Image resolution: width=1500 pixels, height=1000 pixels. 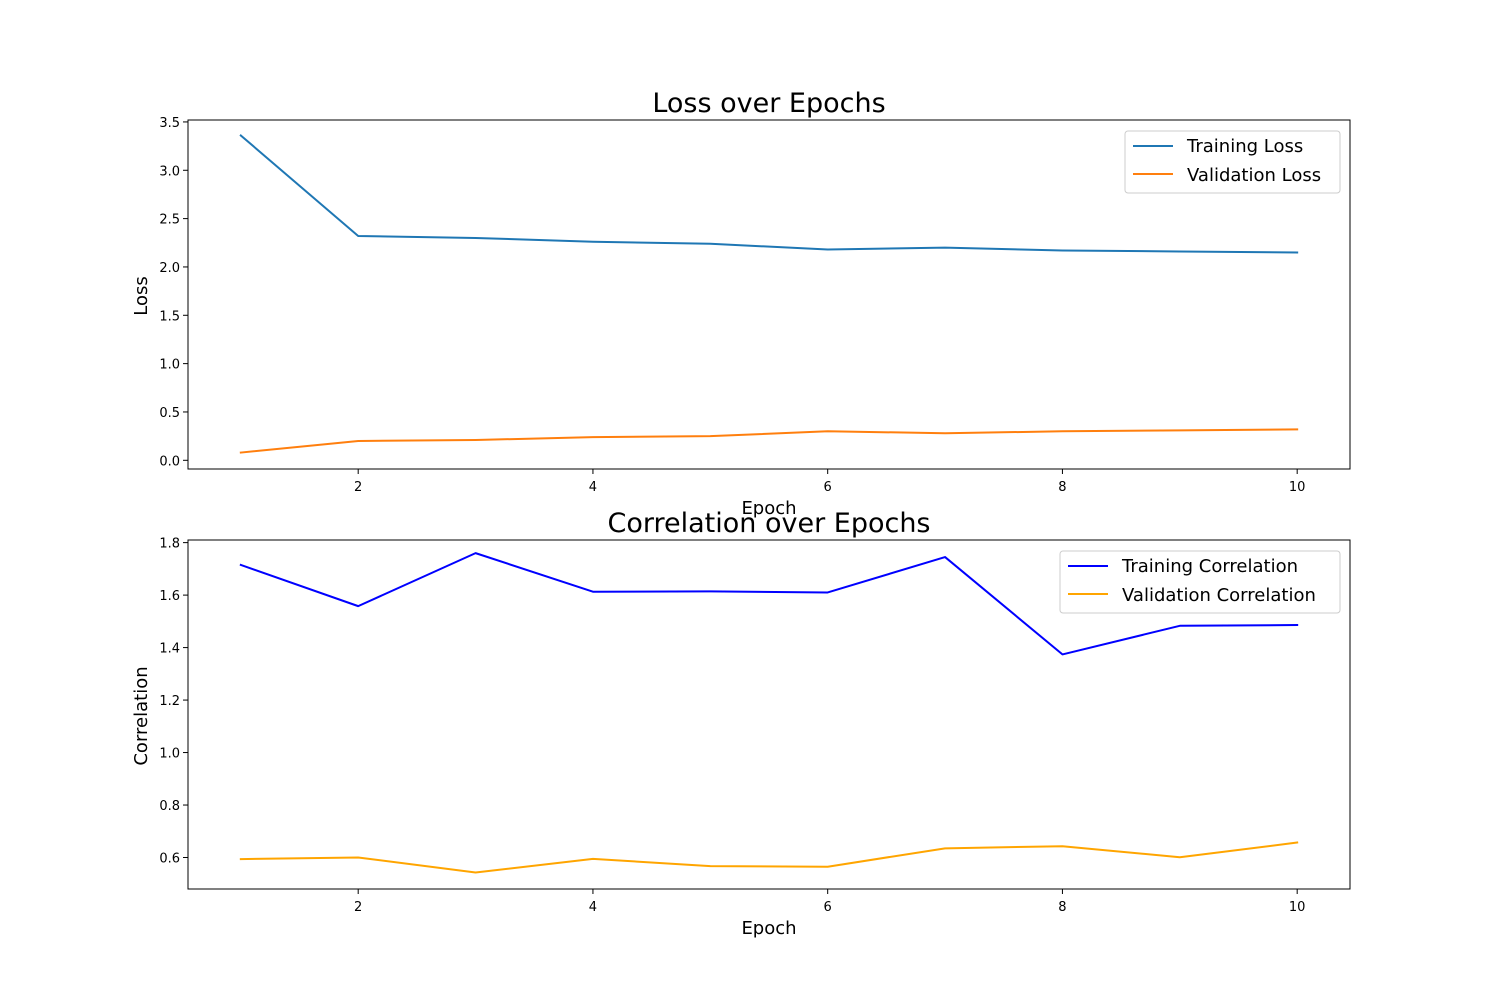 I want to click on correlation-y-tick-label: 0.8, so click(x=169, y=806).